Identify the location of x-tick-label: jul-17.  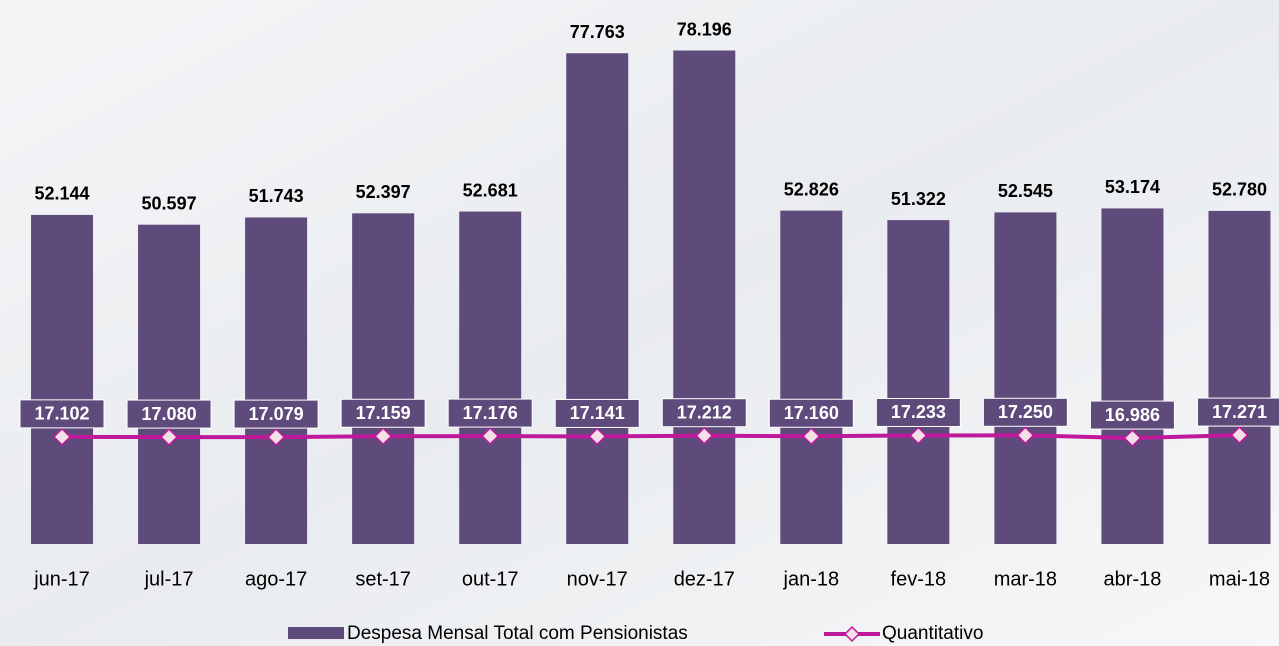
(169, 579).